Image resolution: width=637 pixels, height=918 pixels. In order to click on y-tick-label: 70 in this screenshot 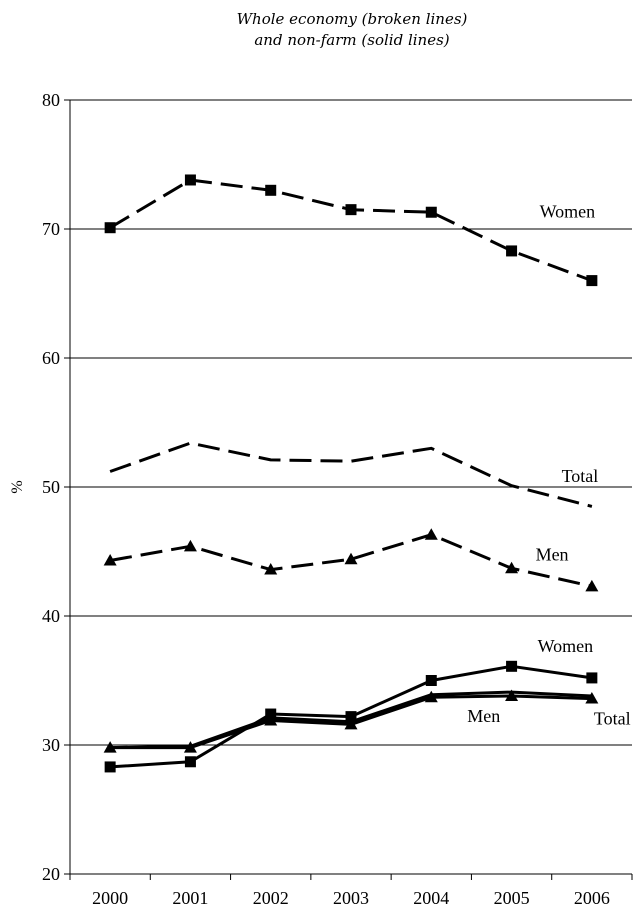, I will do `click(51, 229)`.